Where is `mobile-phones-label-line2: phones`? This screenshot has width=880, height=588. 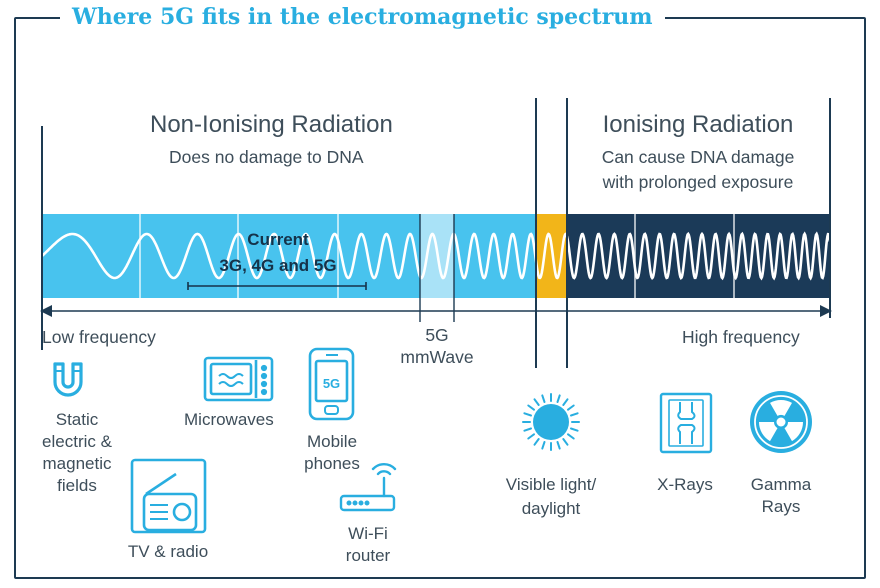 mobile-phones-label-line2: phones is located at coordinates (332, 463).